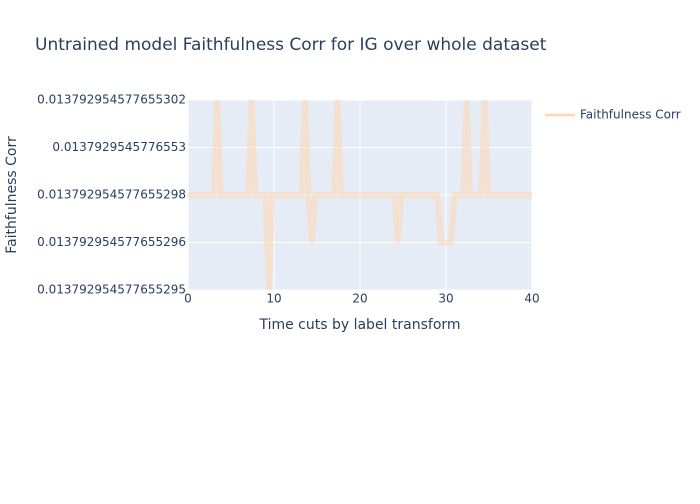 This screenshot has height=504, width=700. What do you see at coordinates (630, 115) in the screenshot?
I see `legend-label: Faithfulness Corr` at bounding box center [630, 115].